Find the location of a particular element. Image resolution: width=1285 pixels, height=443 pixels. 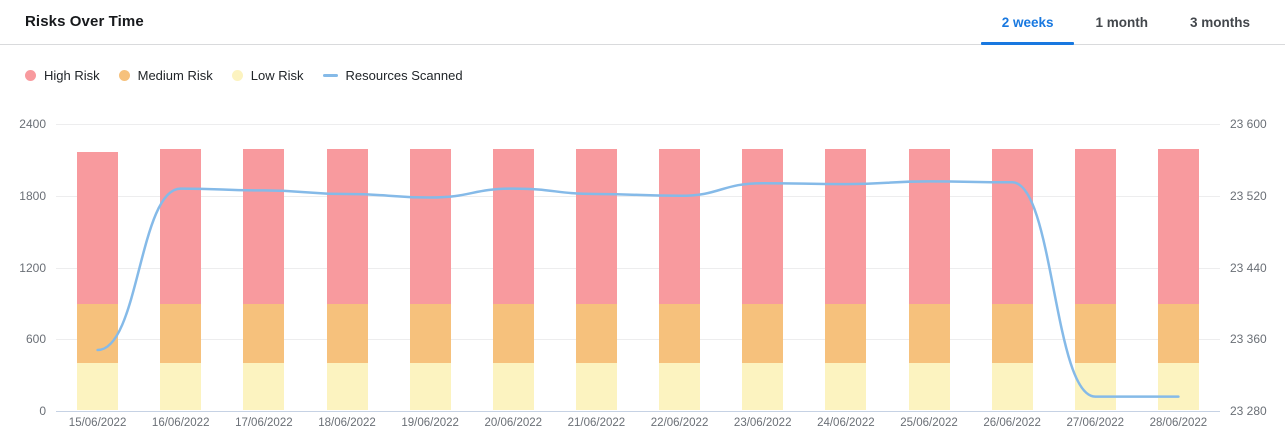

bar-stack-24-06-2022 is located at coordinates (846, 279).